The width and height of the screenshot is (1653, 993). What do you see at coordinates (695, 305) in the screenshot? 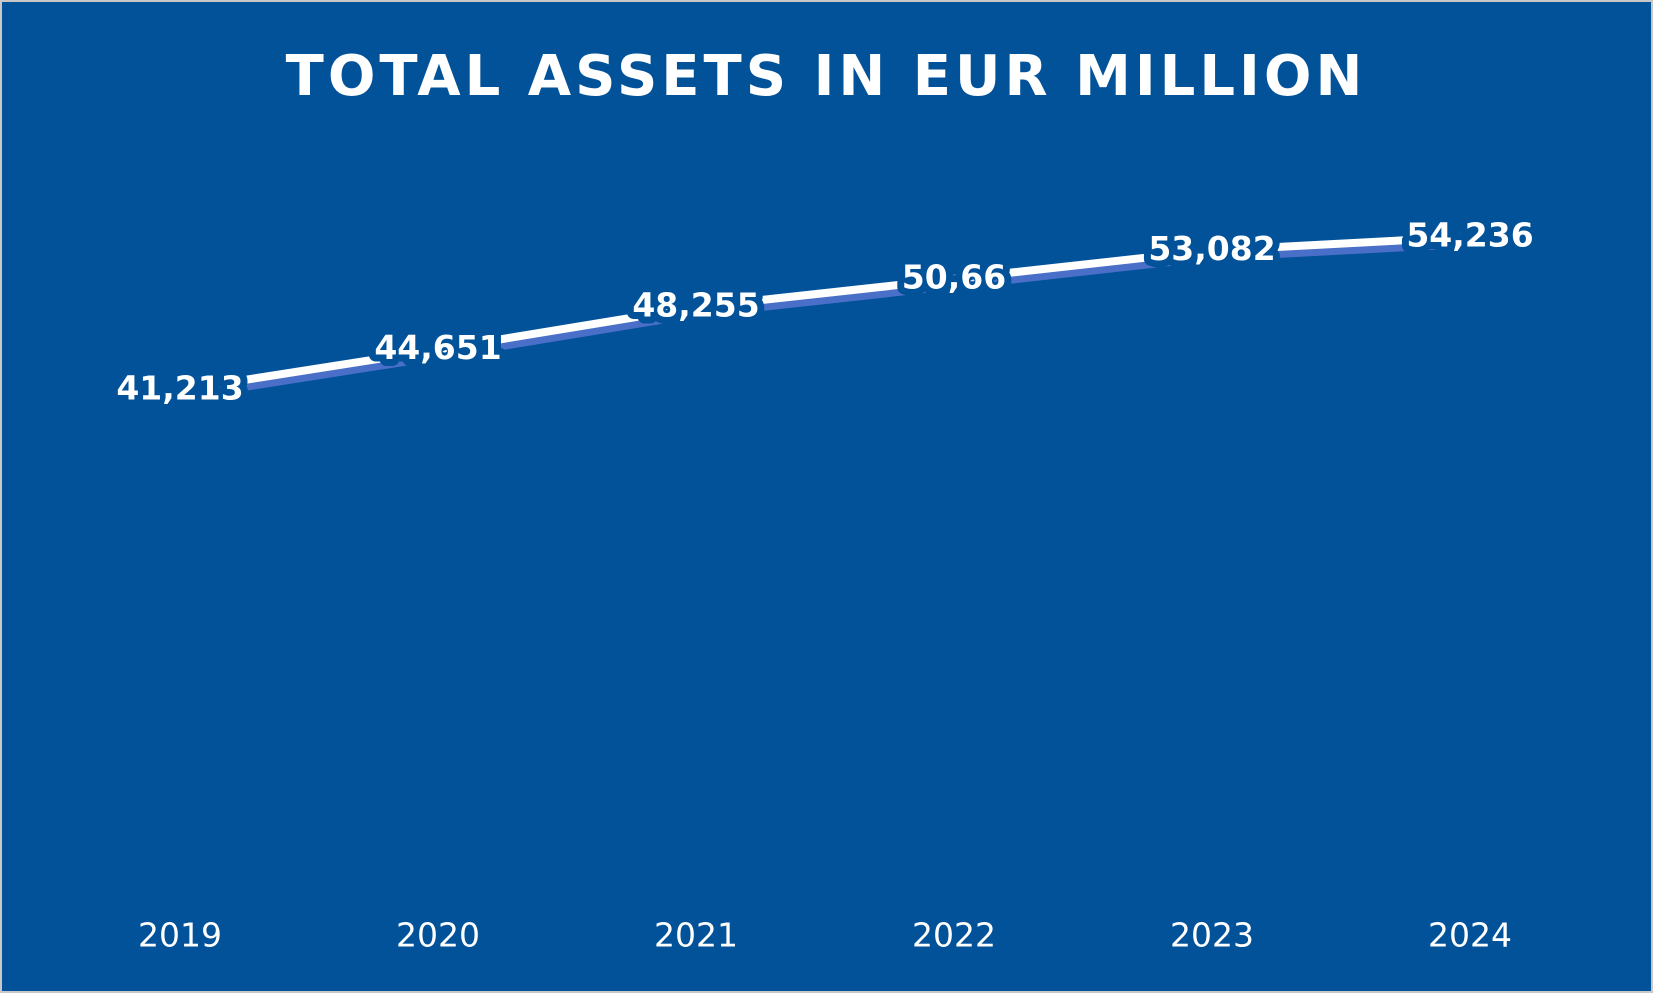
I see `data-label: 48,255` at bounding box center [695, 305].